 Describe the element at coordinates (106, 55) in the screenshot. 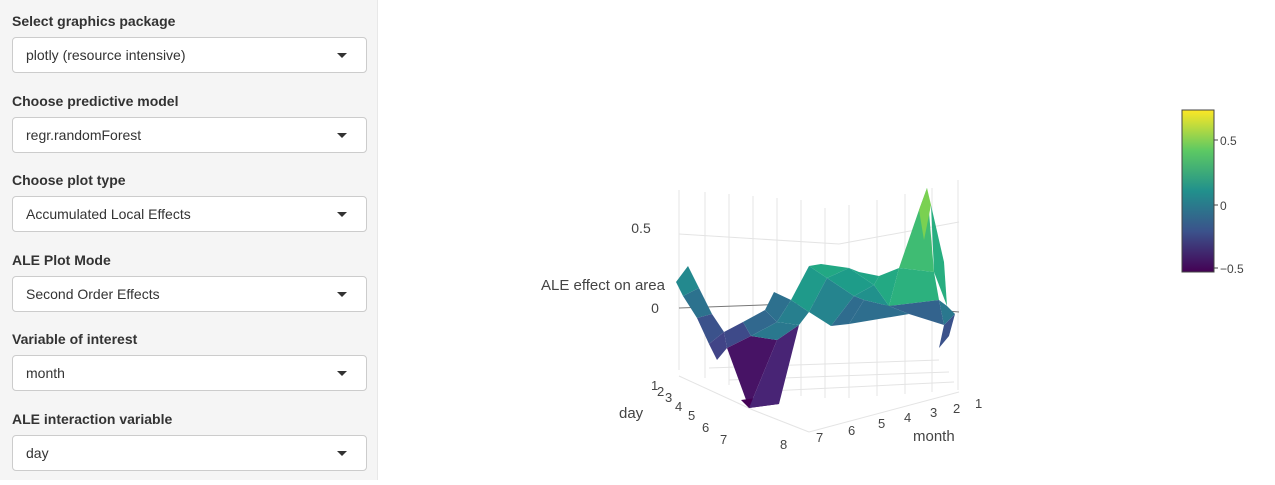

I see `graphics-package-value: plotly (resource intensive)` at that location.